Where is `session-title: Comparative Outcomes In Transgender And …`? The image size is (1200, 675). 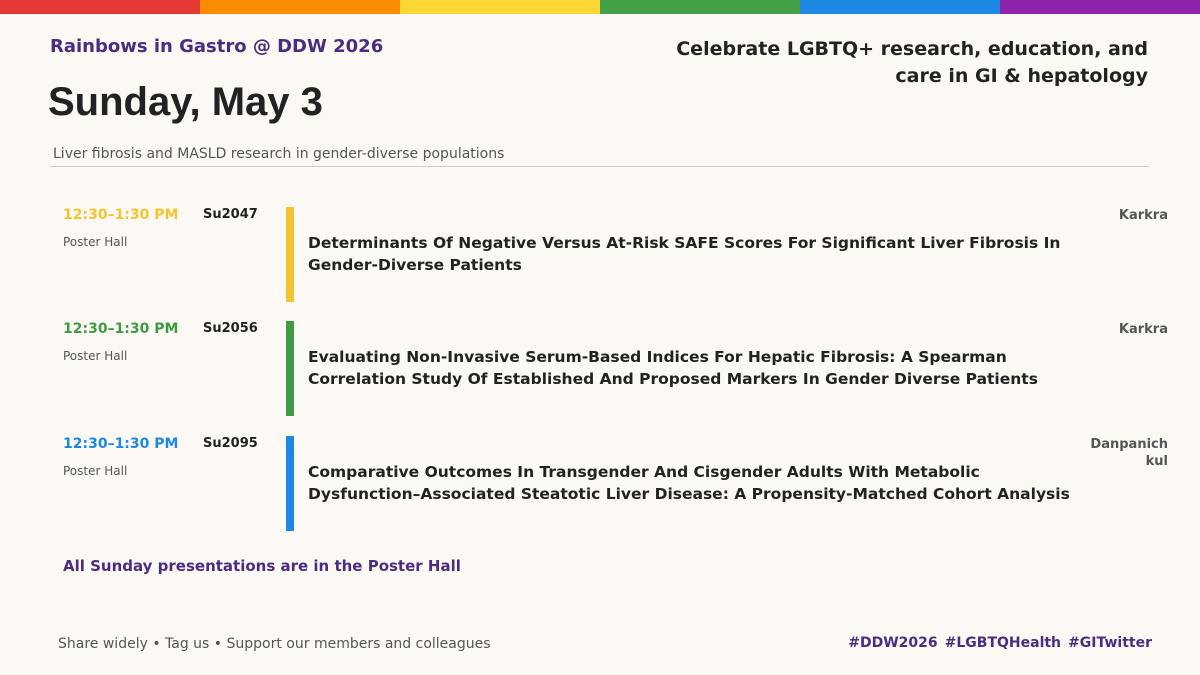 session-title: Comparative Outcomes In Transgender And … is located at coordinates (689, 483).